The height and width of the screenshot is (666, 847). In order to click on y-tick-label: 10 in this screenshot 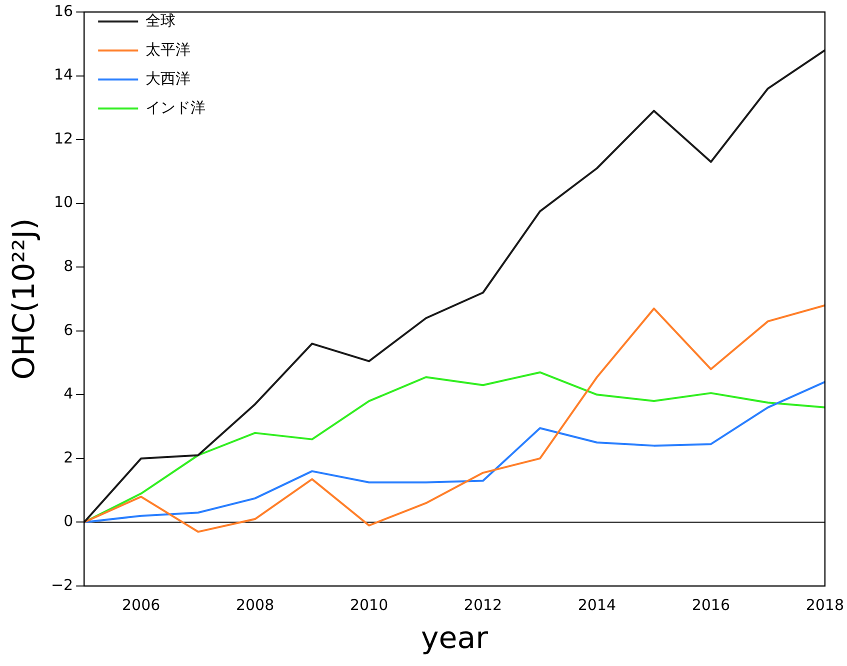, I will do `click(64, 202)`.